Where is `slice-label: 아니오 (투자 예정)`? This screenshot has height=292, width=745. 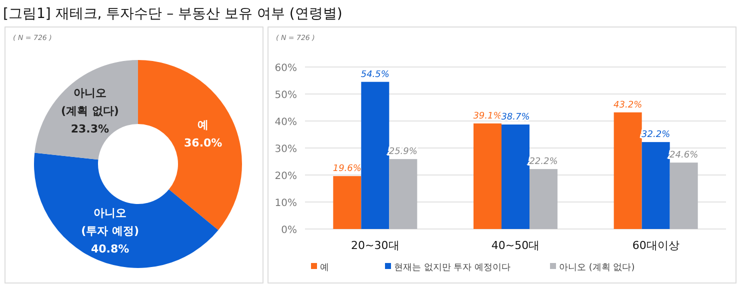
slice-label: 아니오 (투자 예정) is located at coordinates (110, 222).